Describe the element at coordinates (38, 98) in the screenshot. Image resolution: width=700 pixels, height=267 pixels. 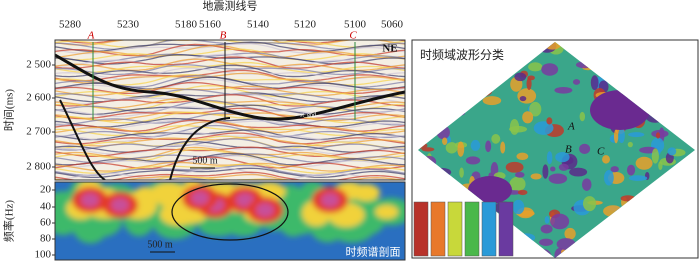
I see `y-tick-label: 2 600` at that location.